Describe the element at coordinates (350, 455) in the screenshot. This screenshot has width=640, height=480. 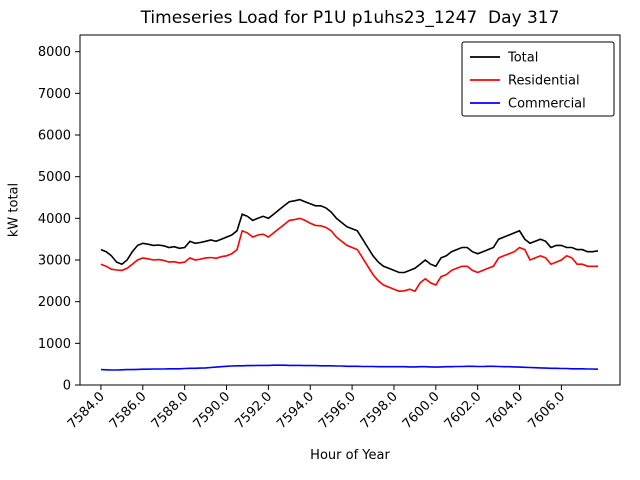
I see `x-axis-label: Hour of Year` at that location.